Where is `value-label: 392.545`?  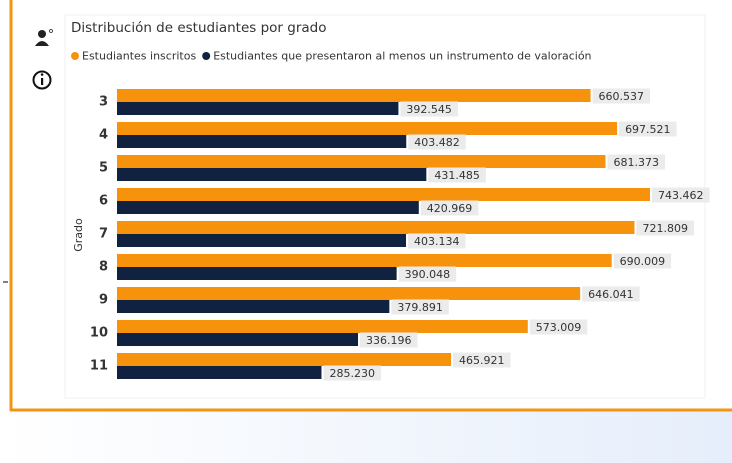 value-label: 392.545 is located at coordinates (429, 109).